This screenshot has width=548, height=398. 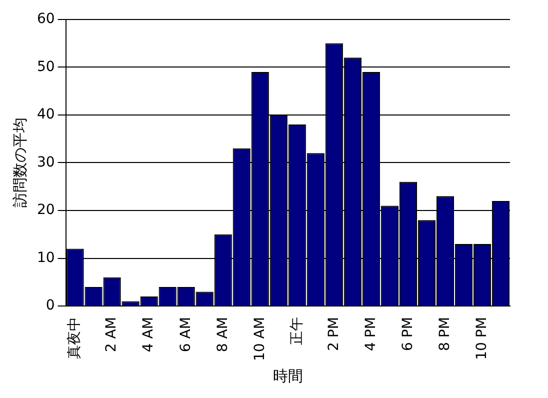 What do you see at coordinates (148, 334) in the screenshot?
I see `x-tick-label: 4 AM` at bounding box center [148, 334].